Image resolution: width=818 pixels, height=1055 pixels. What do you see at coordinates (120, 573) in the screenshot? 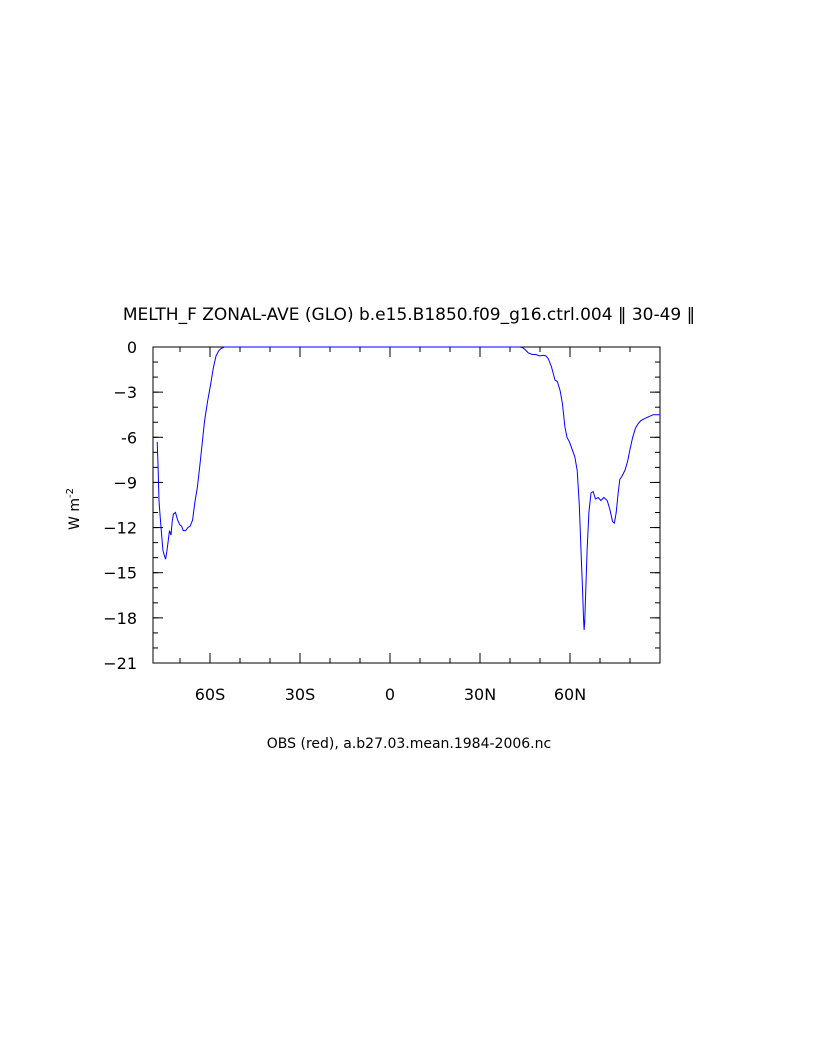
I see `y-tick-label: −15` at bounding box center [120, 573].